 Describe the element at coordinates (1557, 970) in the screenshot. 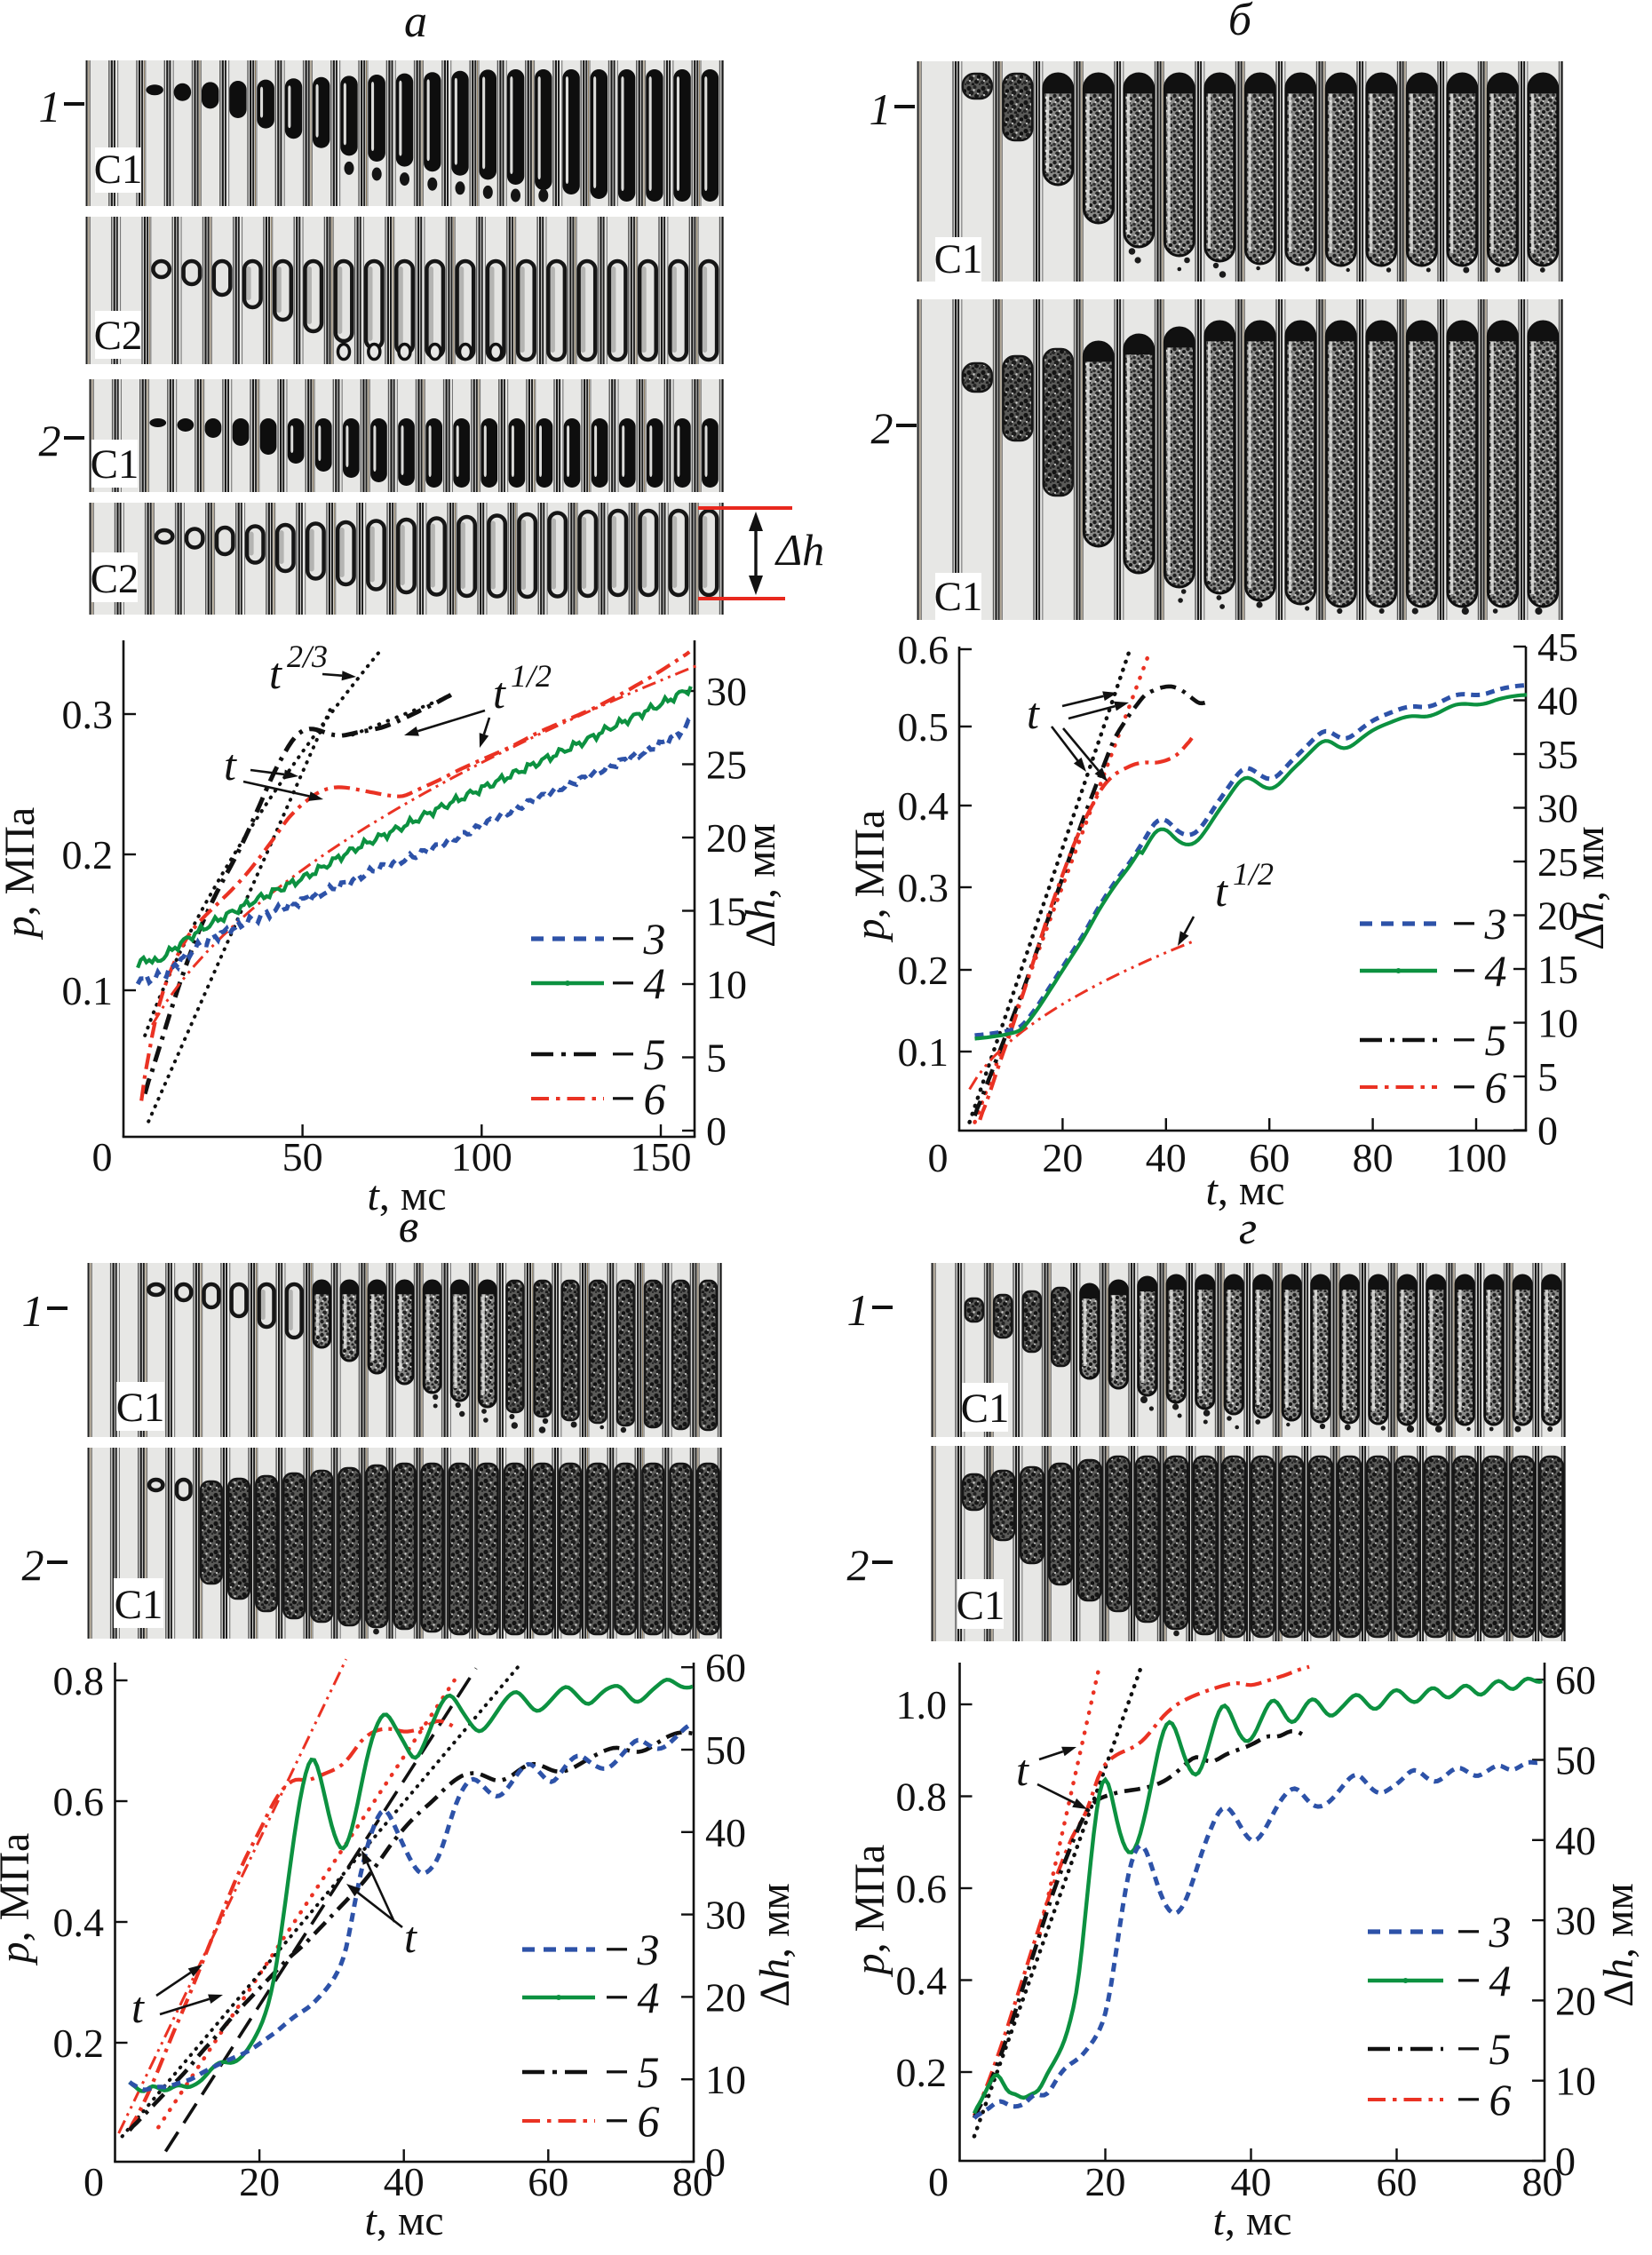

I see `svg-text: 15` at that location.